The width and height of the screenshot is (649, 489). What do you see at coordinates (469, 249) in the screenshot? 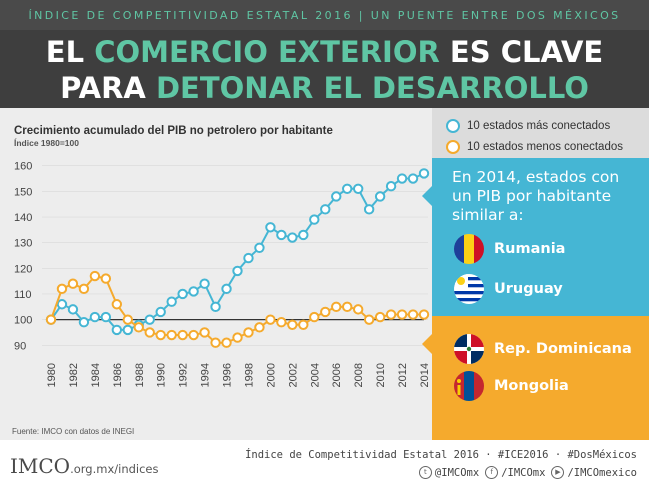
I see `romania-flag-icon` at bounding box center [469, 249].